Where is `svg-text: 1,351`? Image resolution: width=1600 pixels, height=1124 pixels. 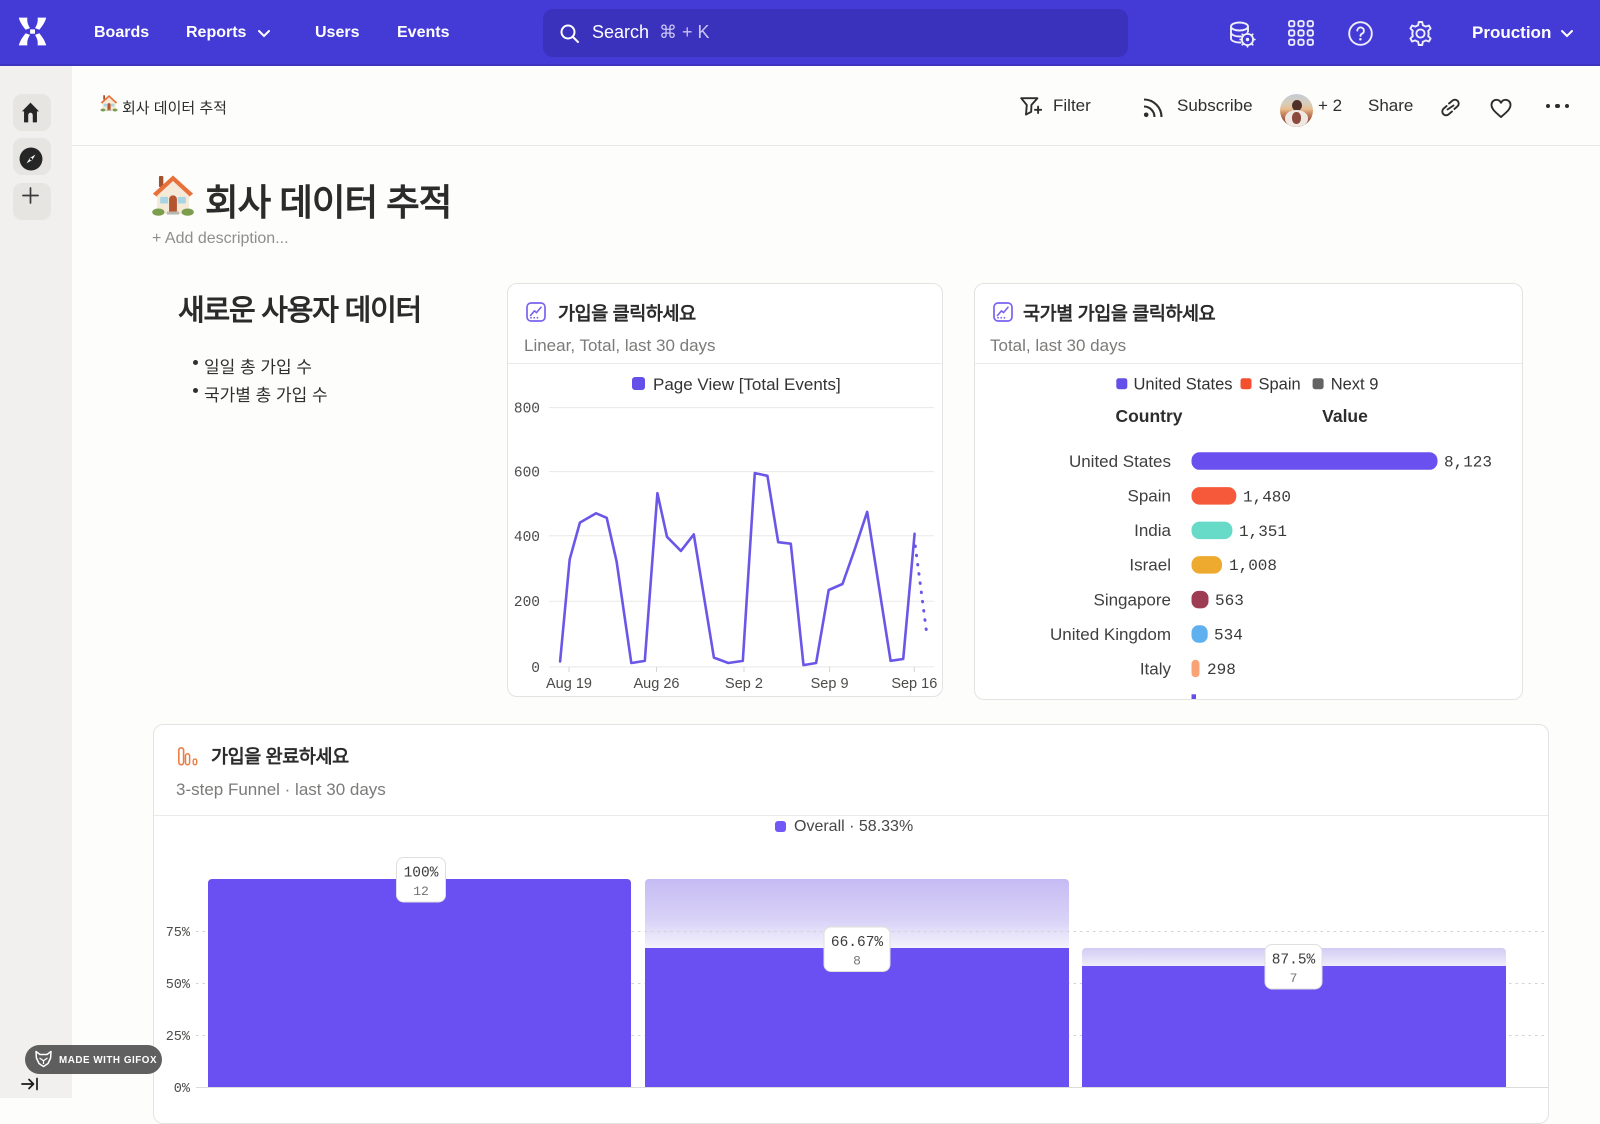 svg-text: 1,351 is located at coordinates (1263, 532).